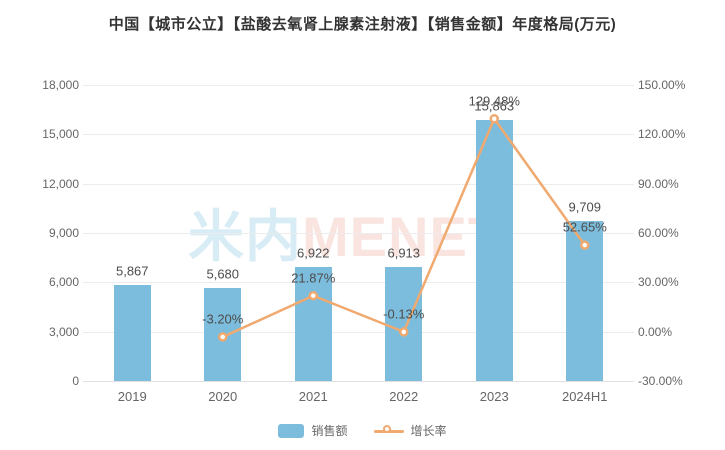 The width and height of the screenshot is (725, 450). Describe the element at coordinates (358, 332) in the screenshot. I see `gridline-3,000` at that location.